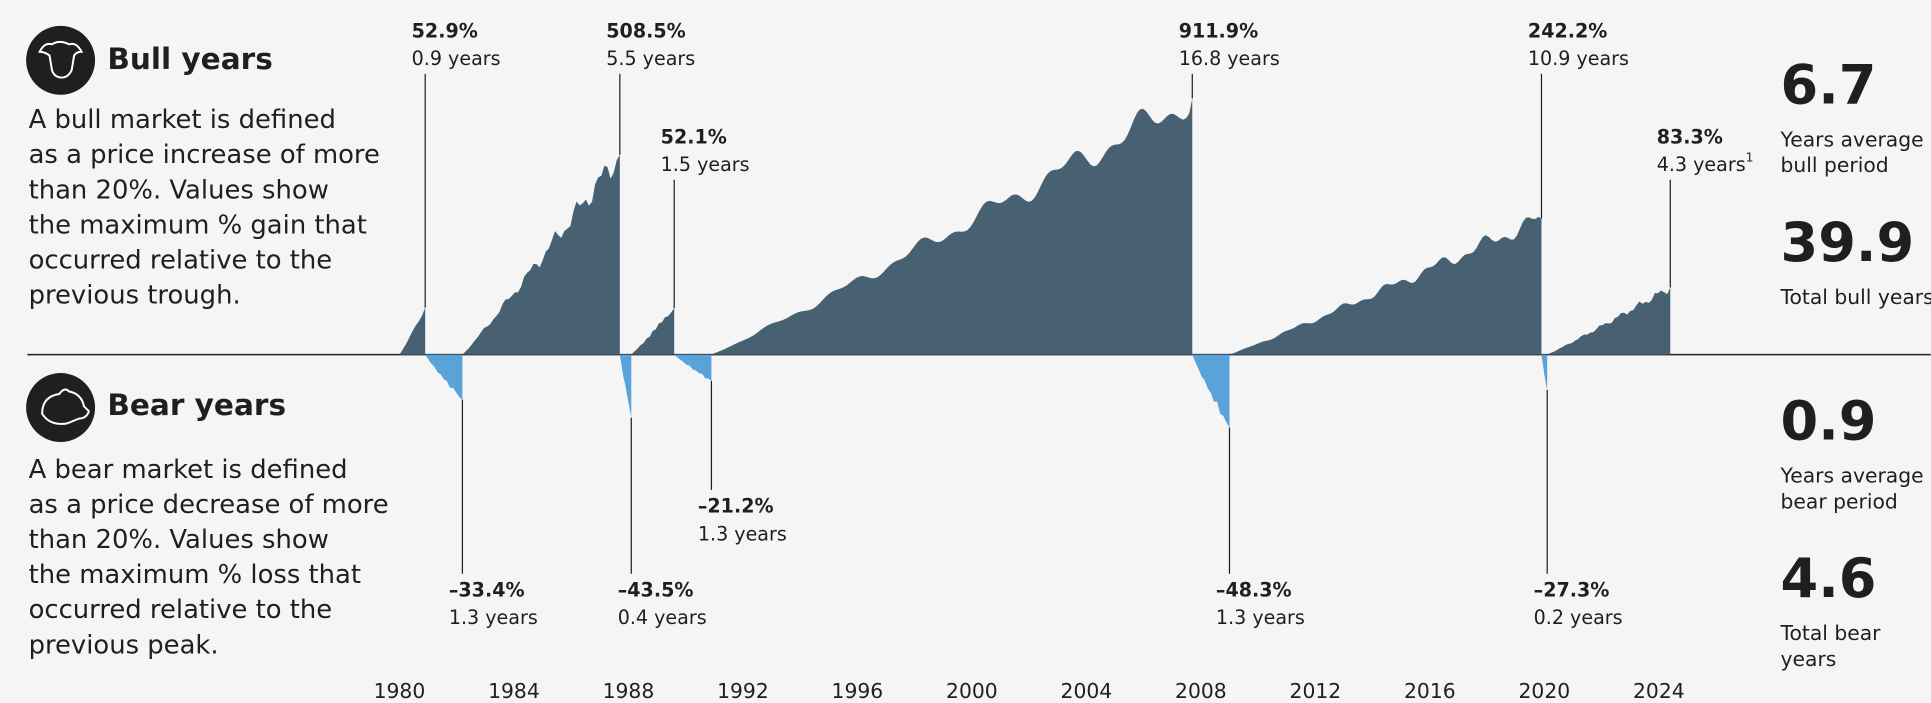 This screenshot has width=1931, height=703. Describe the element at coordinates (196, 405) in the screenshot. I see `bear-title: Bear years` at that location.